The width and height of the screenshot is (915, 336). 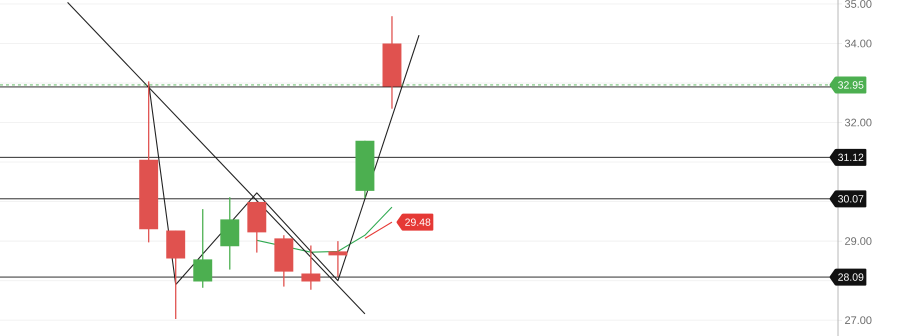 I want to click on ref-line-label: 28.09, so click(x=851, y=277).